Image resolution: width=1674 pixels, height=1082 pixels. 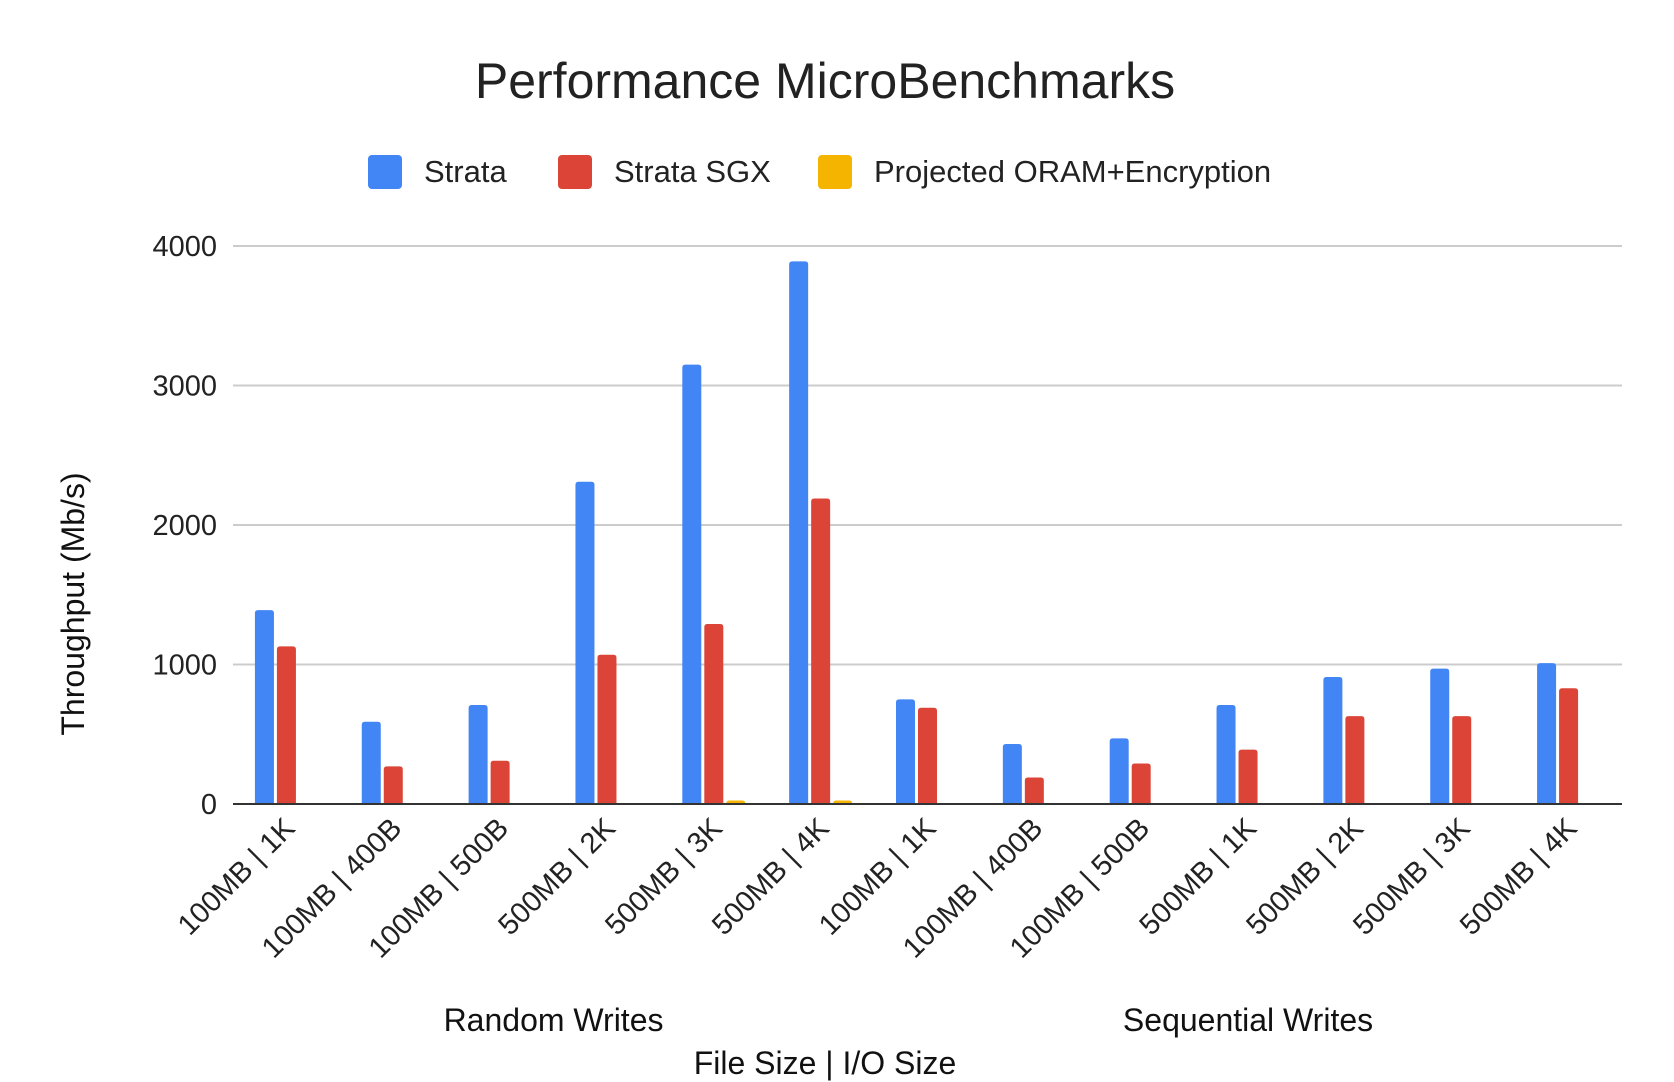 I want to click on legend-label-strata: Strata, so click(x=465, y=171).